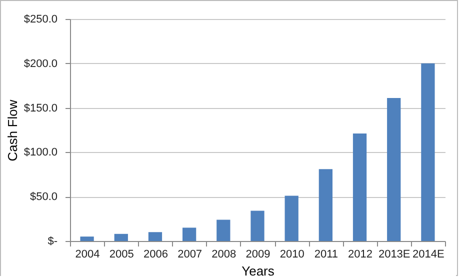  Describe the element at coordinates (258, 254) in the screenshot. I see `x-tick-label: 2009` at that location.